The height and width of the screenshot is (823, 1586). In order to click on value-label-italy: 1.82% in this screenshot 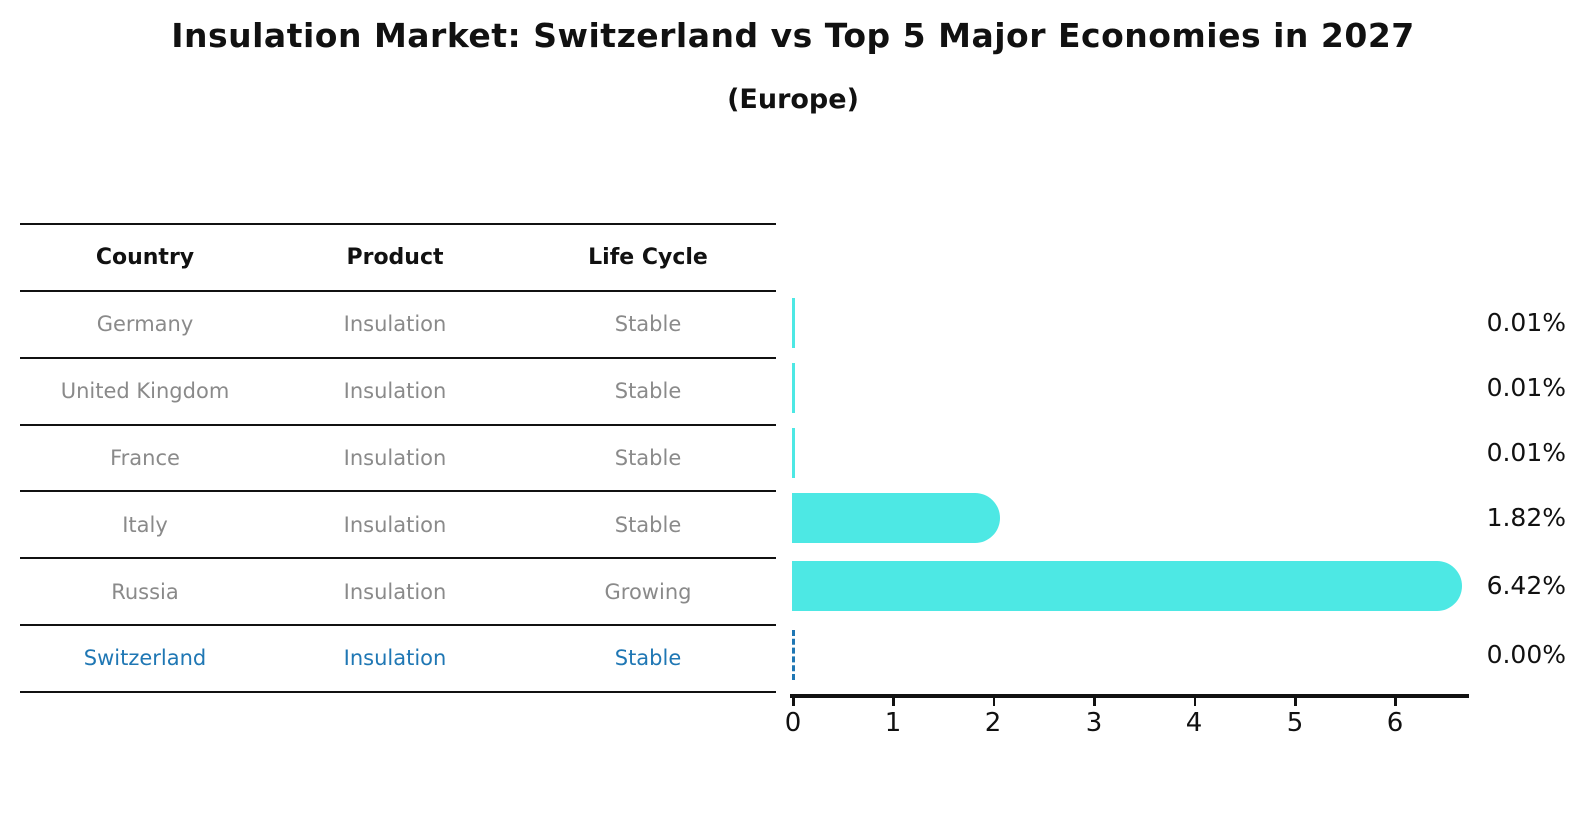, I will do `click(1526, 517)`.